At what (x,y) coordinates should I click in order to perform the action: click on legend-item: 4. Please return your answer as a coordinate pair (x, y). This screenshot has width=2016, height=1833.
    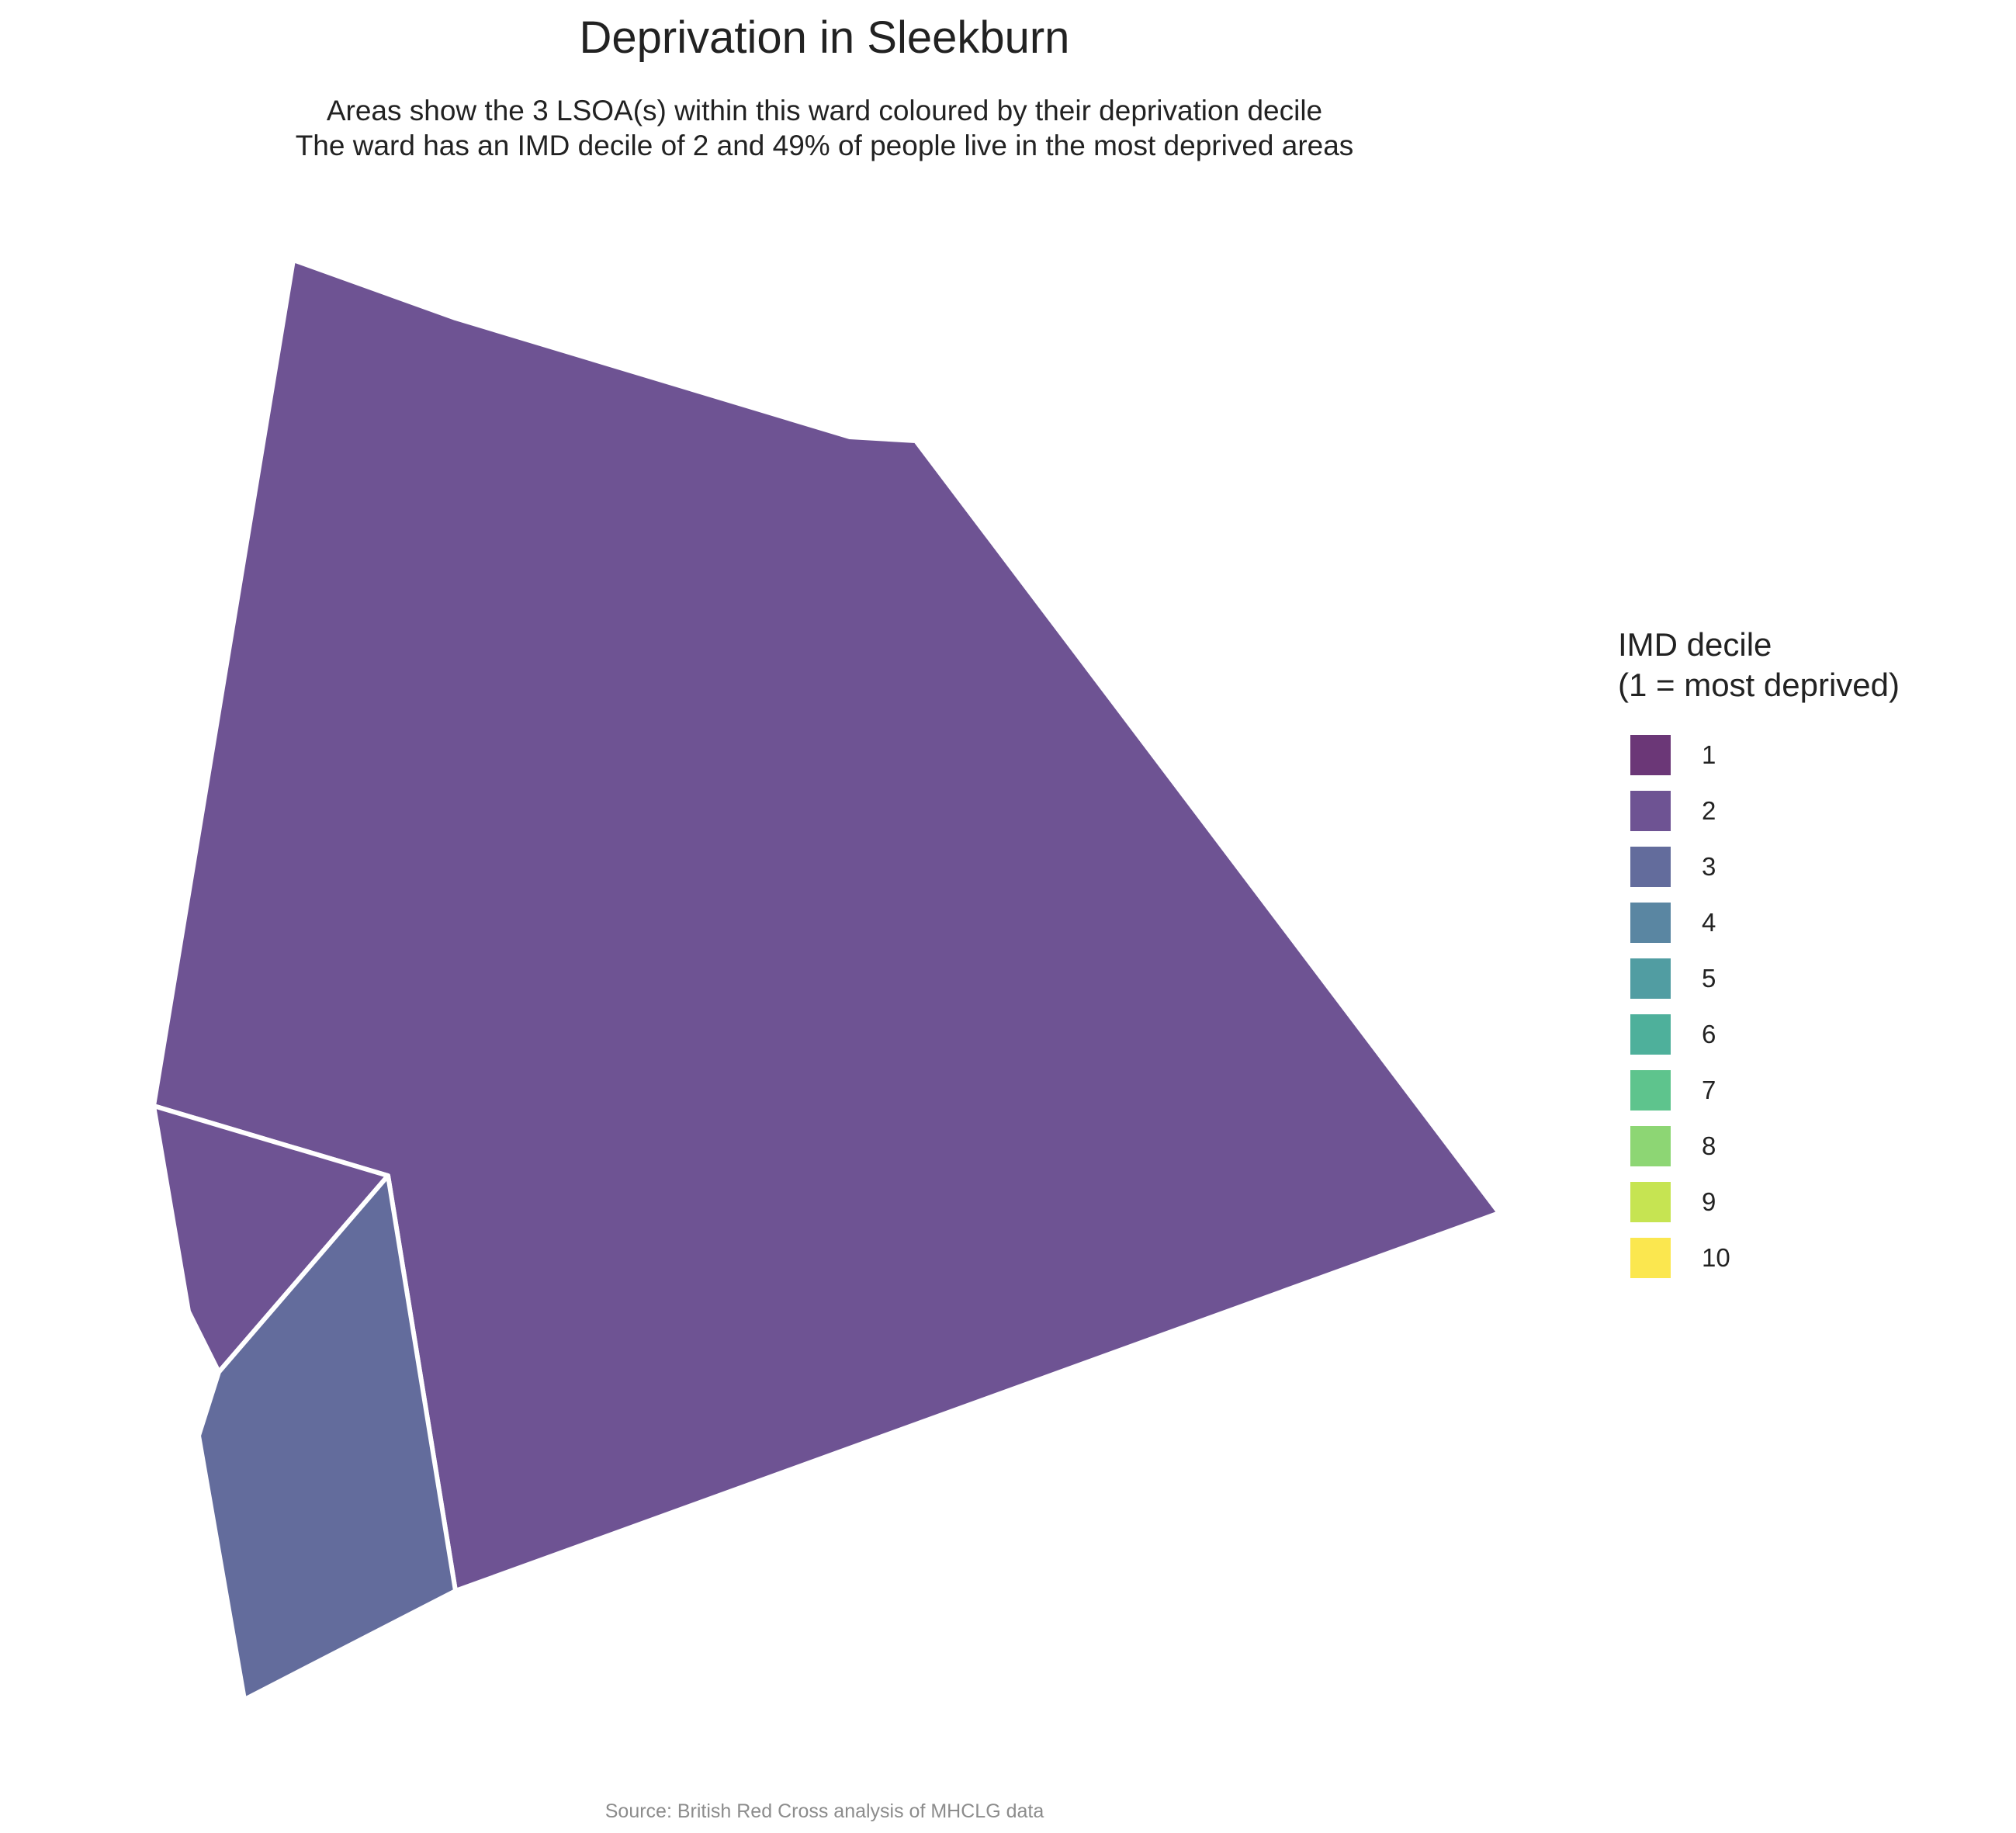
    Looking at the image, I should click on (1804, 923).